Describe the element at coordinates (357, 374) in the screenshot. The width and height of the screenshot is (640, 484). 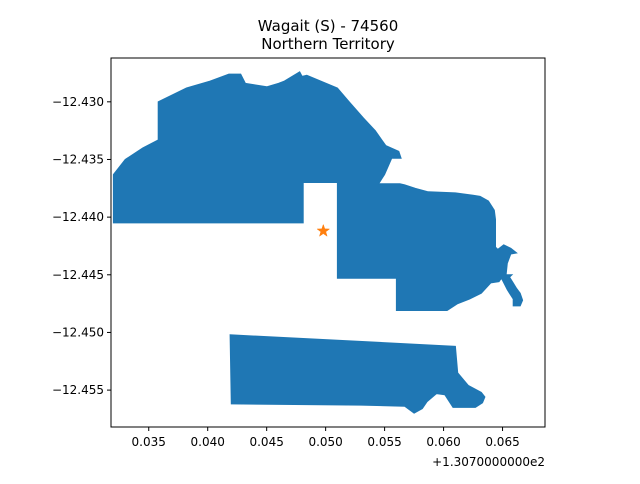
I see `region-polygon-south-block` at that location.